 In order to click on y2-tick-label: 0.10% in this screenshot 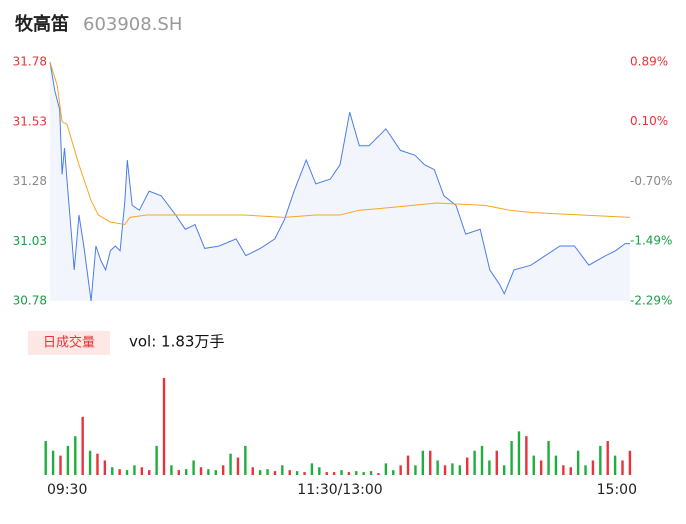, I will do `click(649, 121)`.